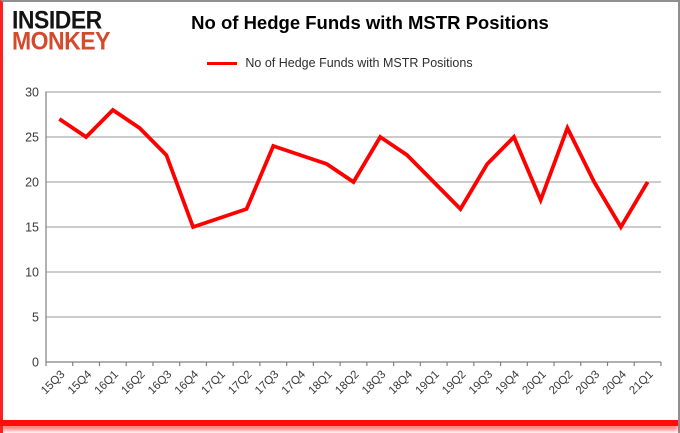 The width and height of the screenshot is (680, 433). Describe the element at coordinates (240, 383) in the screenshot. I see `x-tick-label: 17Q2` at that location.